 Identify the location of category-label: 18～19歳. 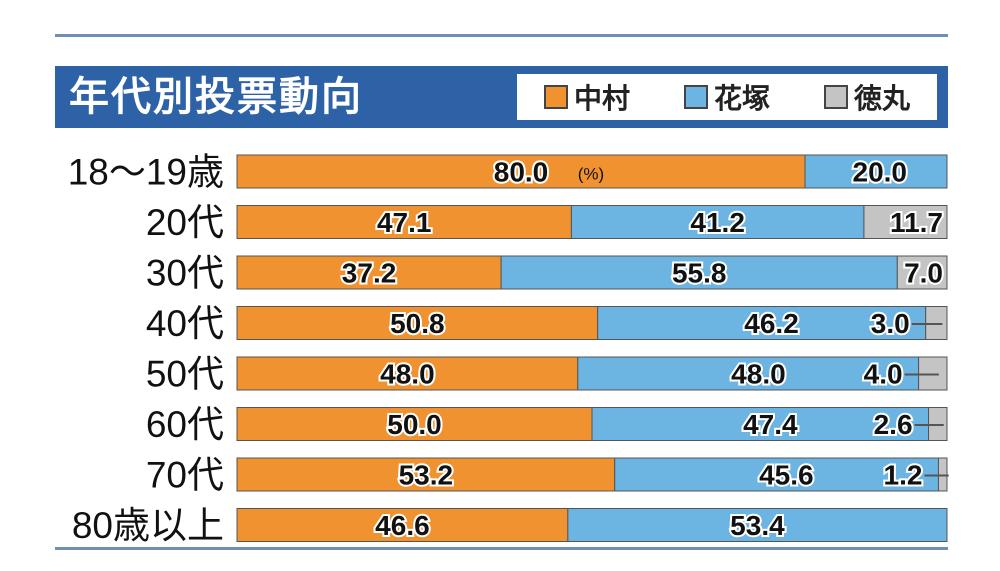
(146, 172).